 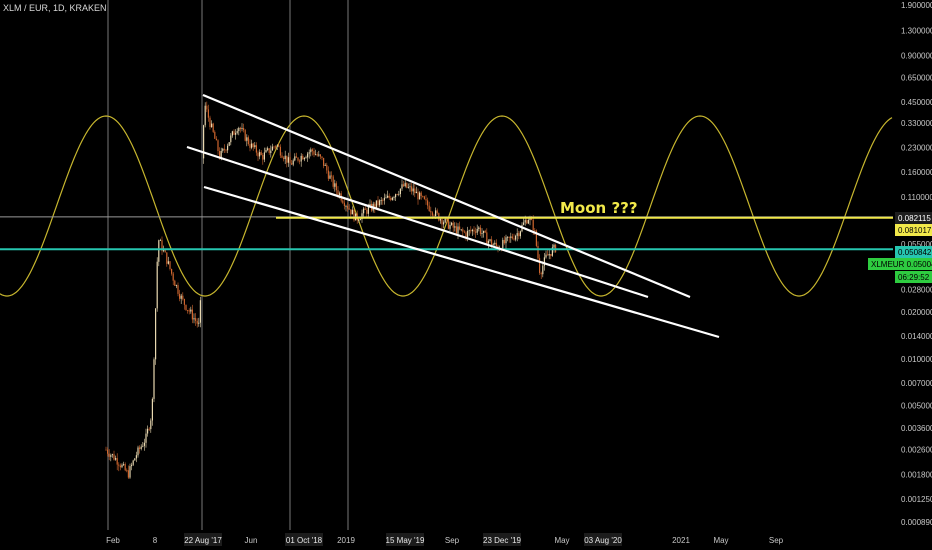 What do you see at coordinates (916, 336) in the screenshot?
I see `y-tick-label: 0.014000` at bounding box center [916, 336].